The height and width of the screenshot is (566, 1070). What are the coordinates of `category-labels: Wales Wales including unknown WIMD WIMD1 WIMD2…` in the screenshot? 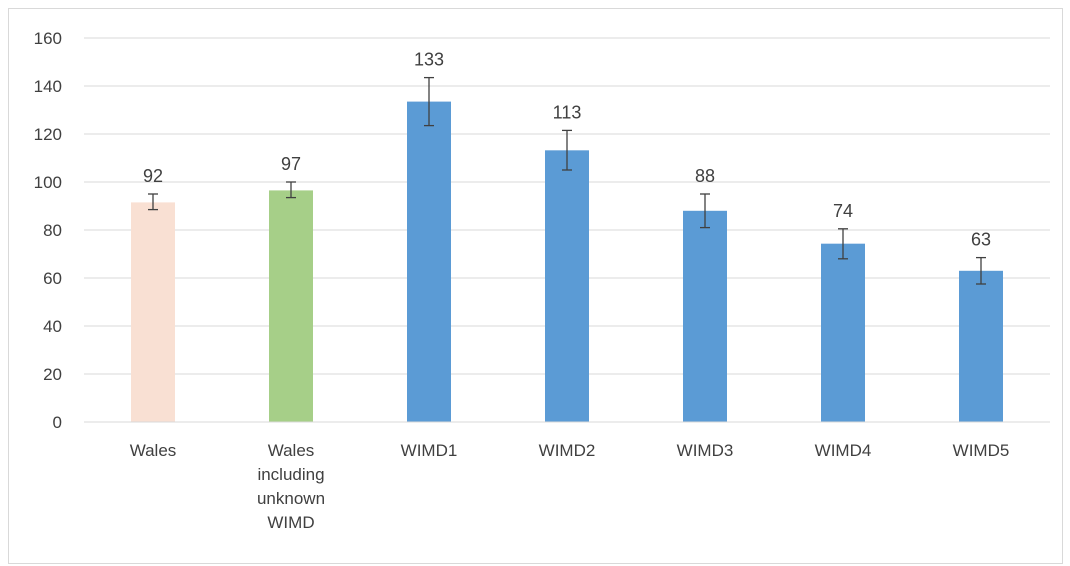 It's located at (570, 486).